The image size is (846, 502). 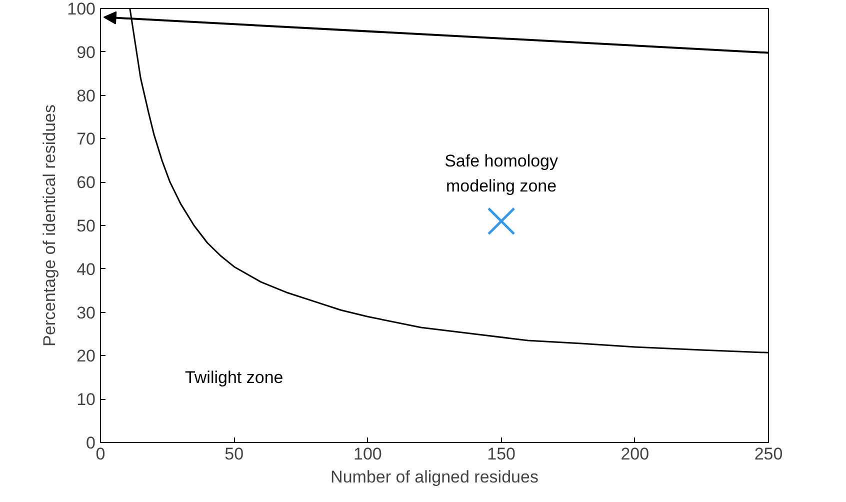 I want to click on y-tick-label: 90, so click(x=86, y=52).